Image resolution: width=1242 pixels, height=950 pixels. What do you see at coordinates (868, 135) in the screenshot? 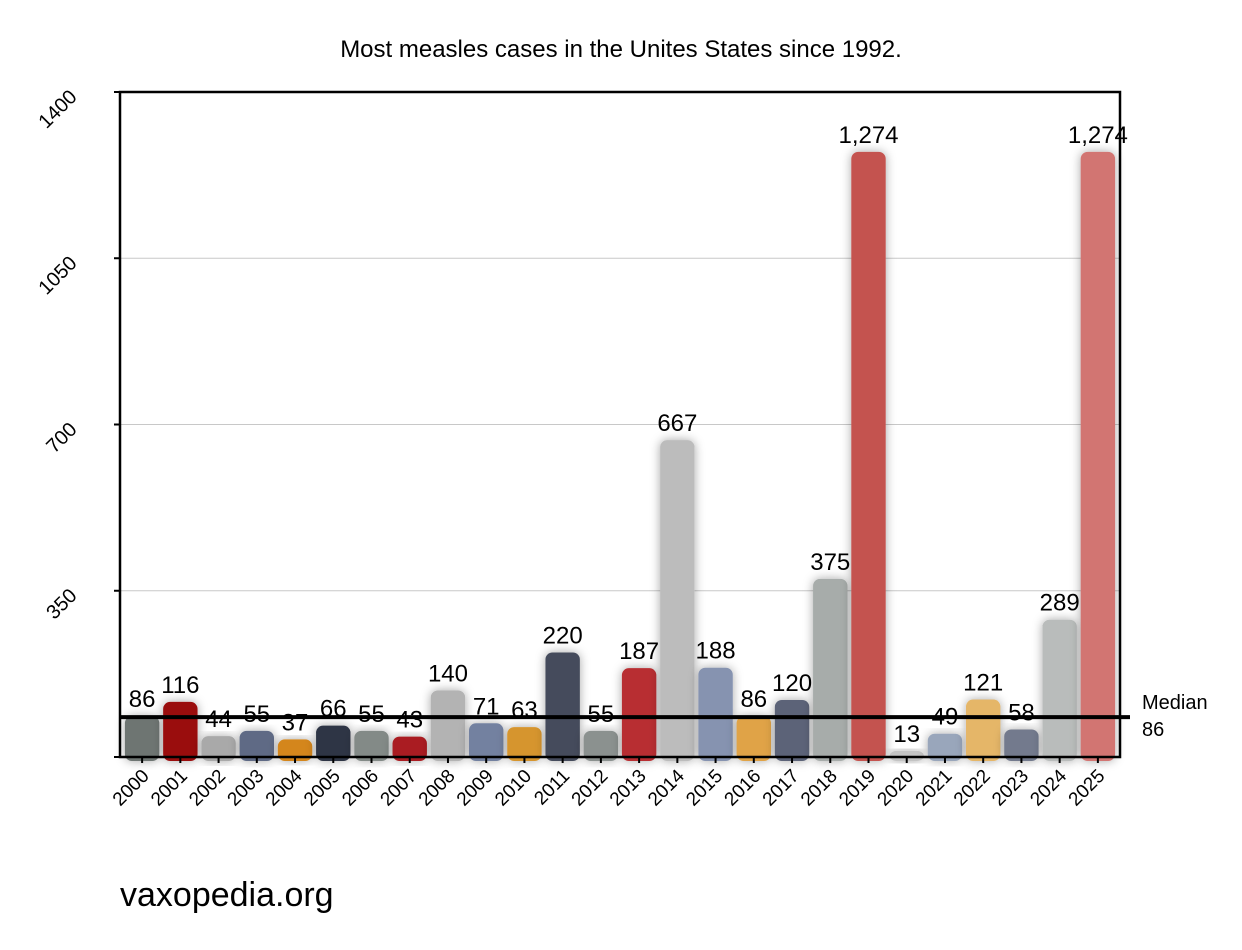
I see `value-label-2019: 1,274` at bounding box center [868, 135].